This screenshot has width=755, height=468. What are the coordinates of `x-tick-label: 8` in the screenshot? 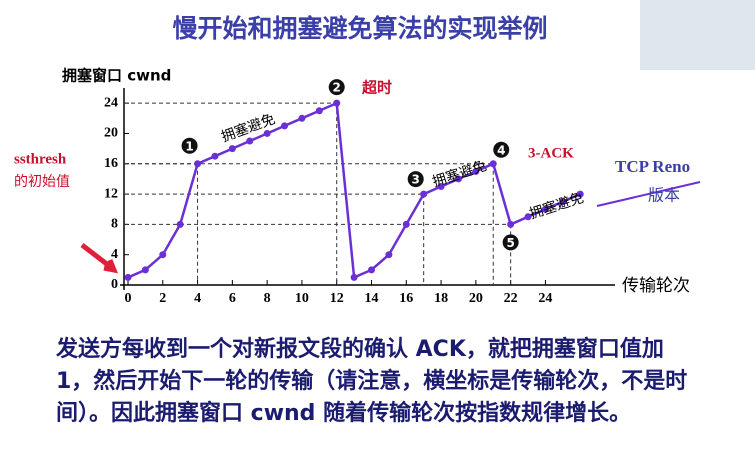 It's located at (267, 298).